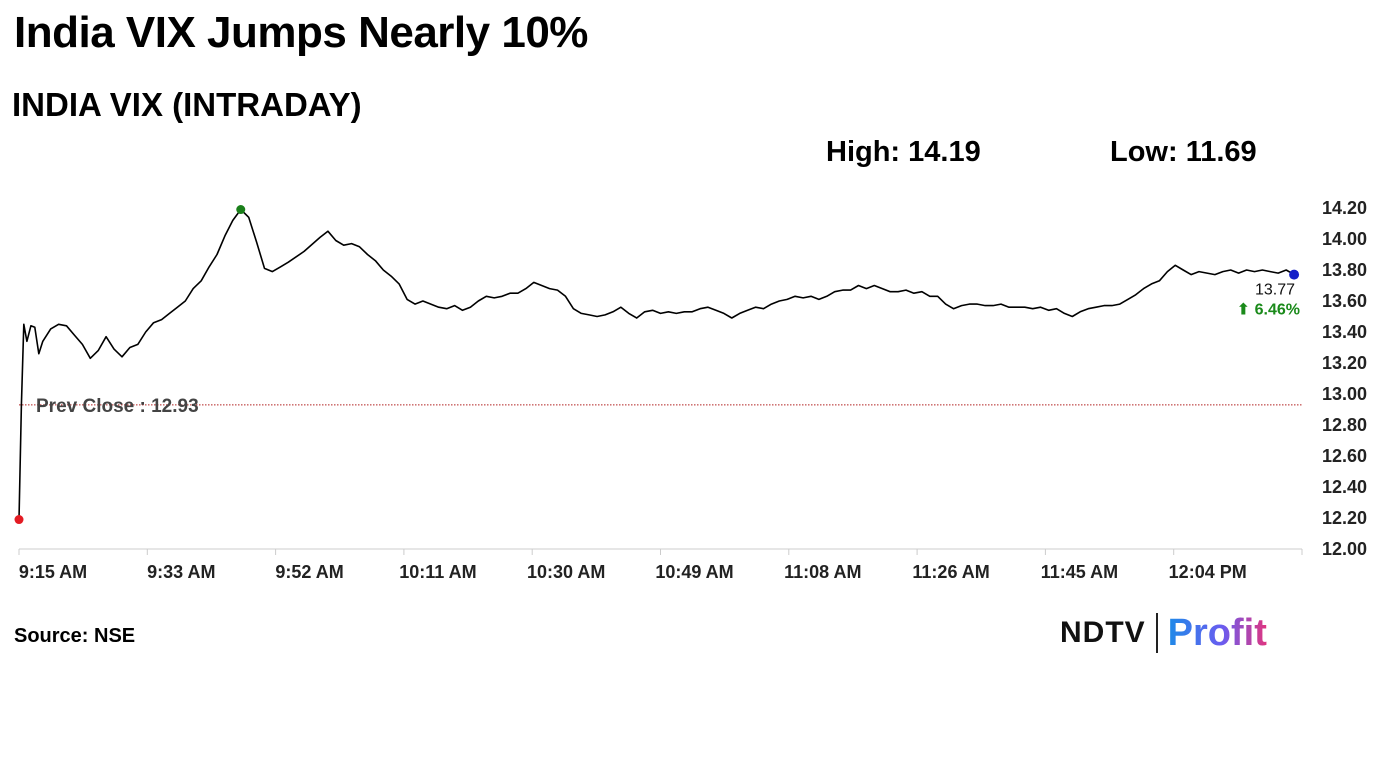 The width and height of the screenshot is (1382, 777). I want to click on change-percent-label: ⬆ 6.46%, so click(1268, 310).